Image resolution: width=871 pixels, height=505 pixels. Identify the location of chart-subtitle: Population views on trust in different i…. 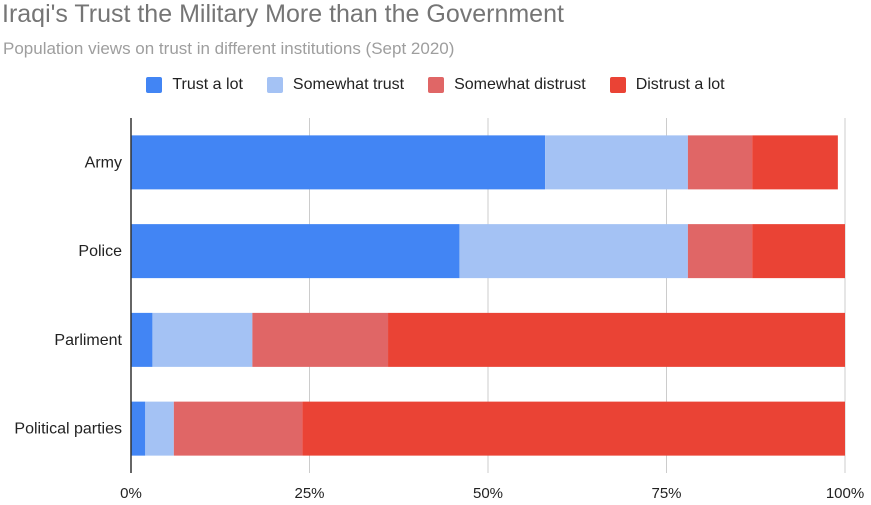
(229, 48).